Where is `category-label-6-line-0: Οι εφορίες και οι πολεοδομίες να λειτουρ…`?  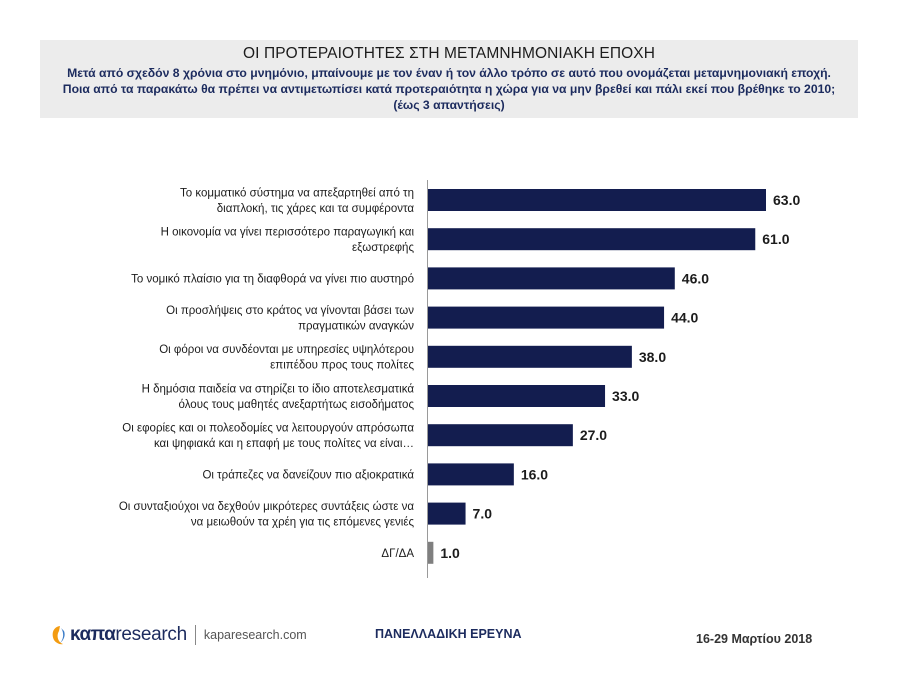
category-label-6-line-0: Οι εφορίες και οι πολεοδομίες να λειτουρ… is located at coordinates (268, 428).